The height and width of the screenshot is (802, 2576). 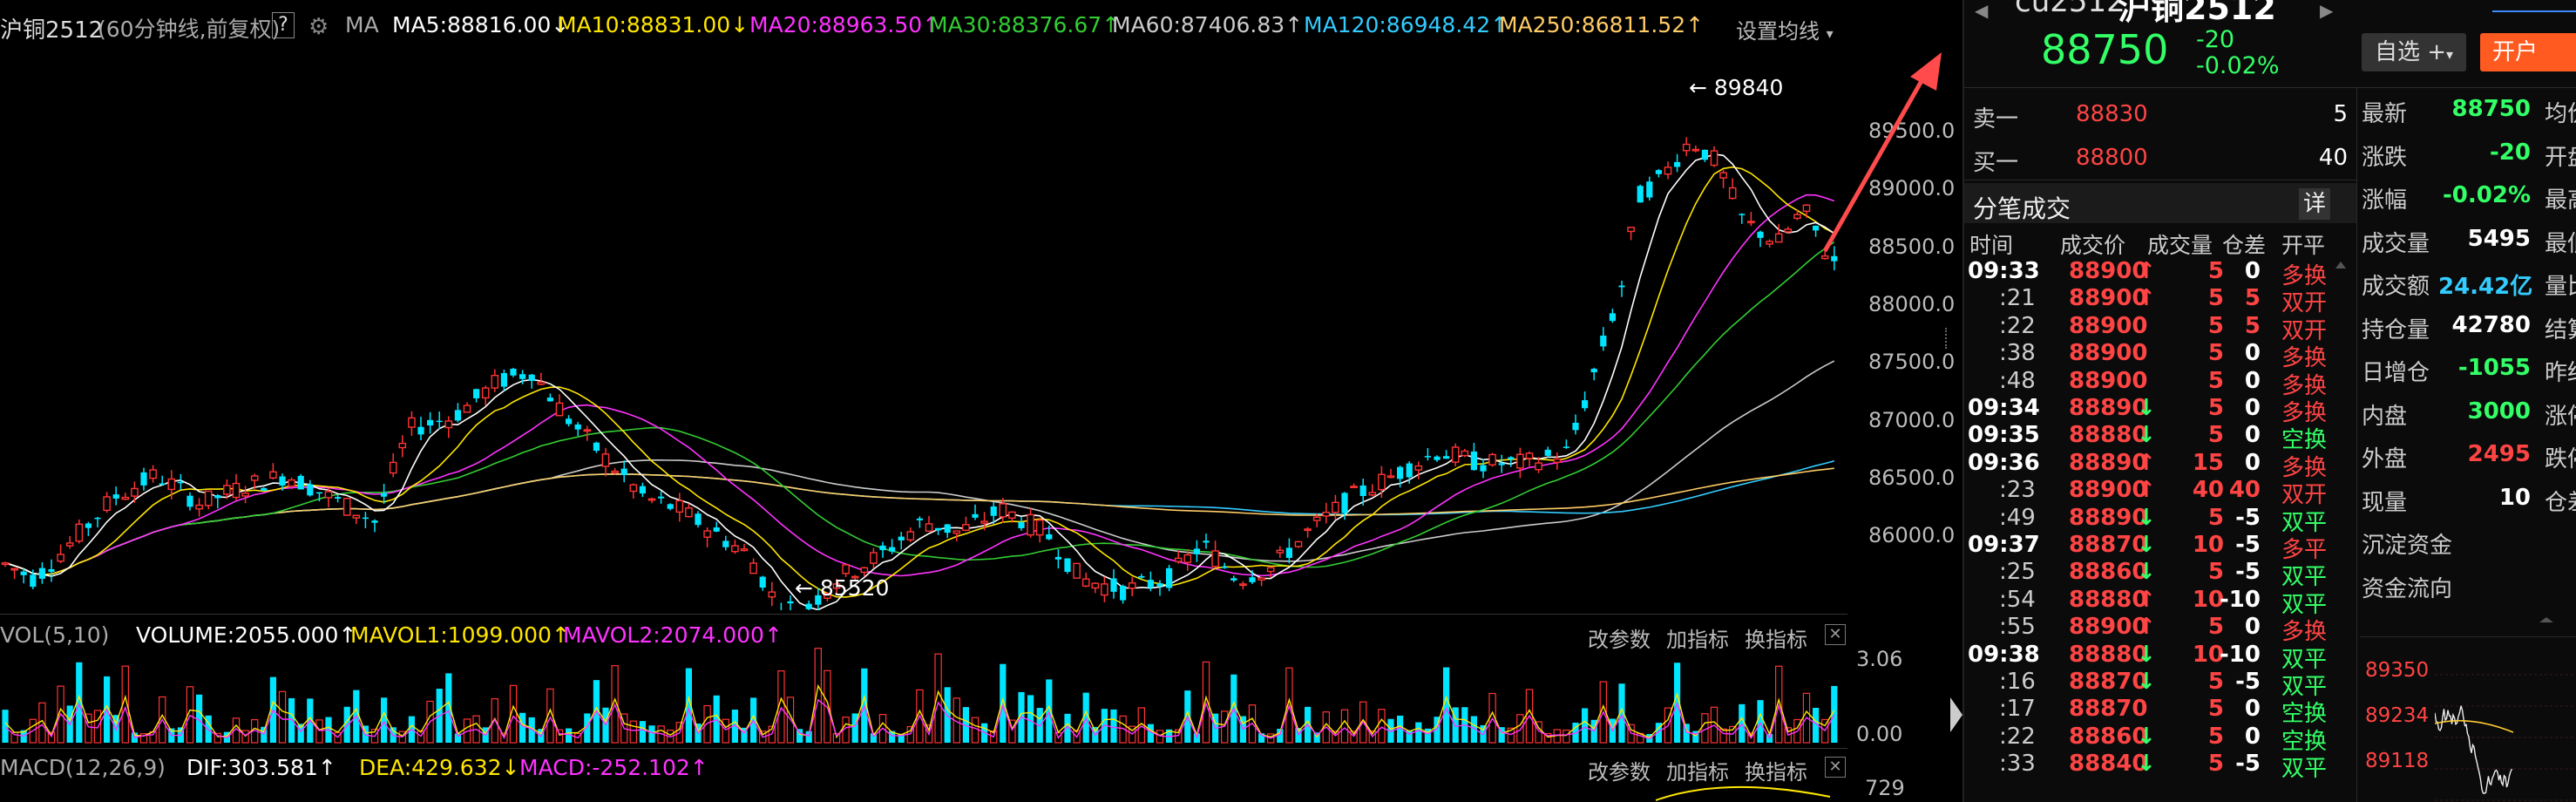 I want to click on gear-icon: ⚙, so click(x=319, y=27).